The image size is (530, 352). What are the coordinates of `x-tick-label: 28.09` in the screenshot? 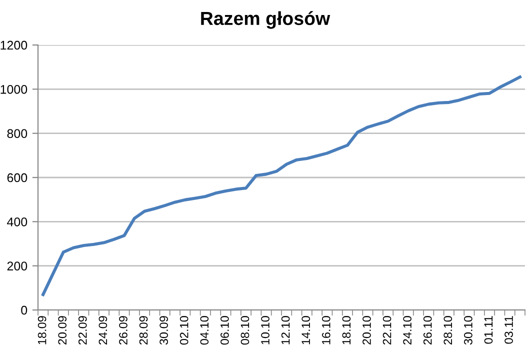 It's located at (143, 330).